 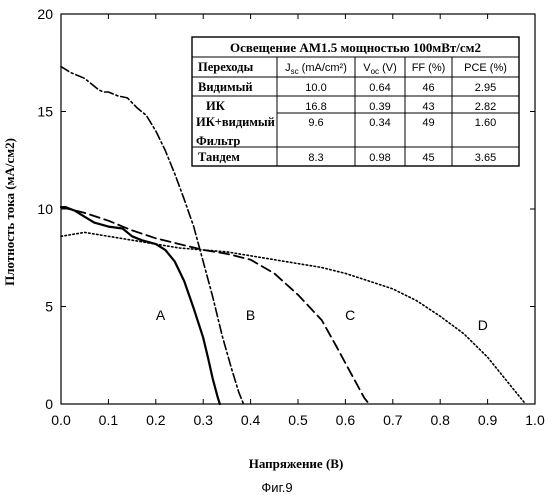 What do you see at coordinates (9, 212) in the screenshot?
I see `y-axis-title: Плотность тока (мА/см2)` at bounding box center [9, 212].